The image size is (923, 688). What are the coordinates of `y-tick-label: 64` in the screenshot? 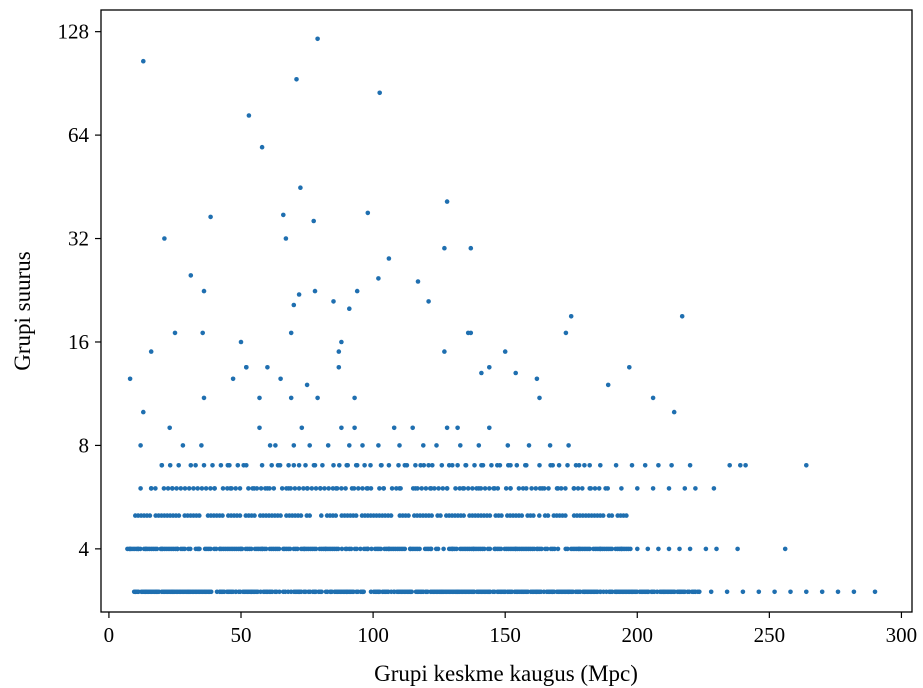 It's located at (79, 135).